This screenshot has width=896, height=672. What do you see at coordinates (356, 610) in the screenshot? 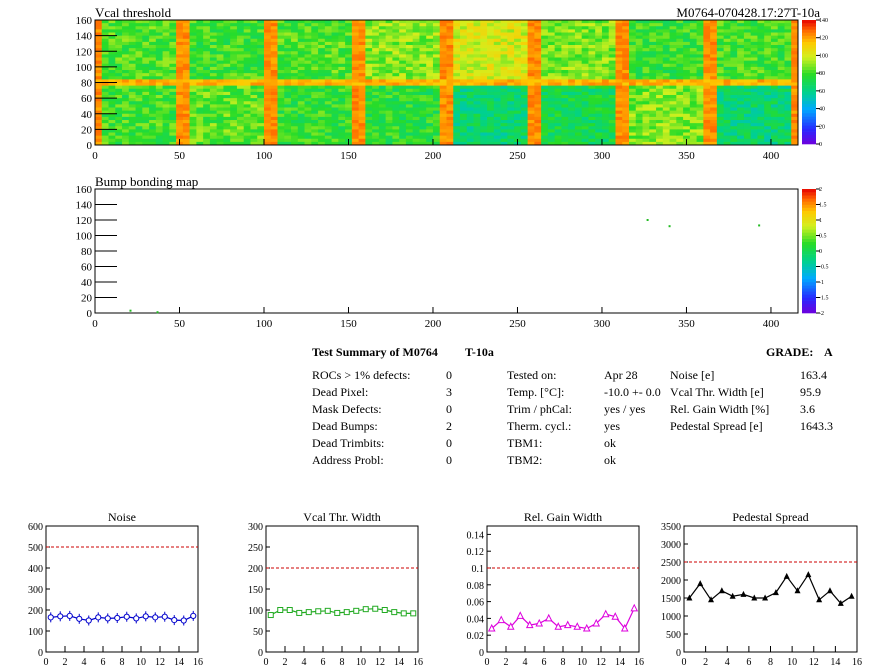
I see `vcal-width-point` at bounding box center [356, 610].